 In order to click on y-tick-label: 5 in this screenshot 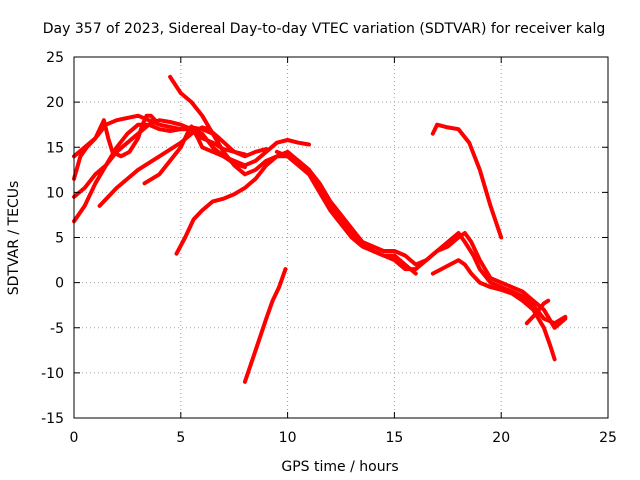, I will do `click(59, 239)`.